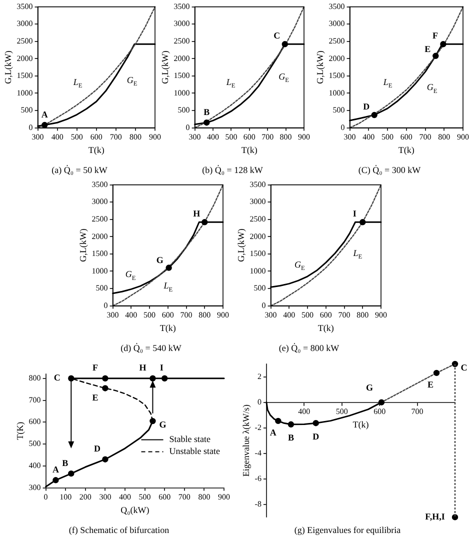 The width and height of the screenshot is (471, 538). Describe the element at coordinates (233, 169) in the screenshot. I see `text: (b) Q̇₀ = 128 kW` at that location.